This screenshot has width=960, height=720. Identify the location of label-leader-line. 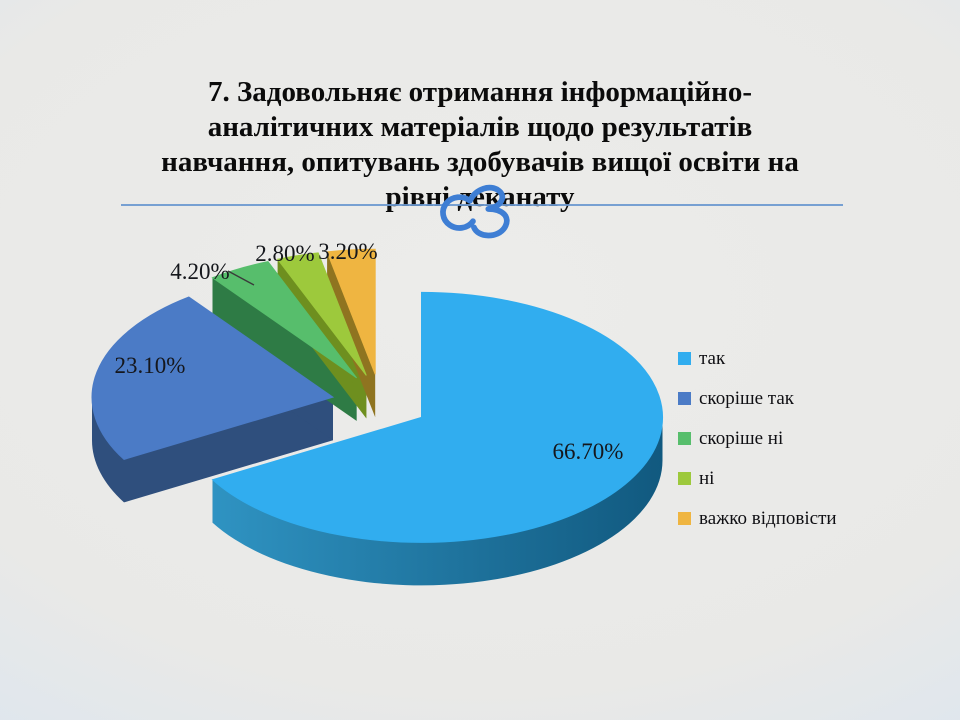
(241, 278).